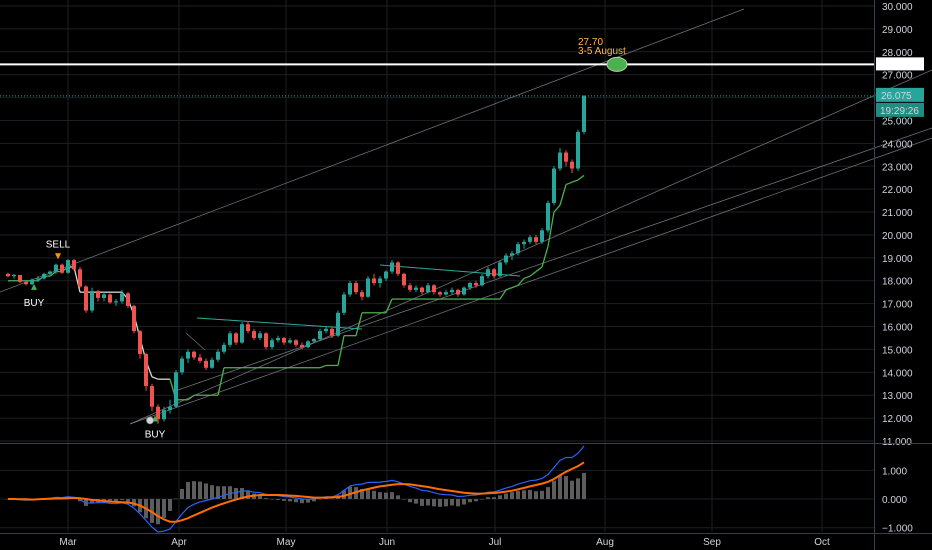 This screenshot has height=550, width=932. What do you see at coordinates (897, 350) in the screenshot?
I see `y-tick-label: 15.000` at bounding box center [897, 350].